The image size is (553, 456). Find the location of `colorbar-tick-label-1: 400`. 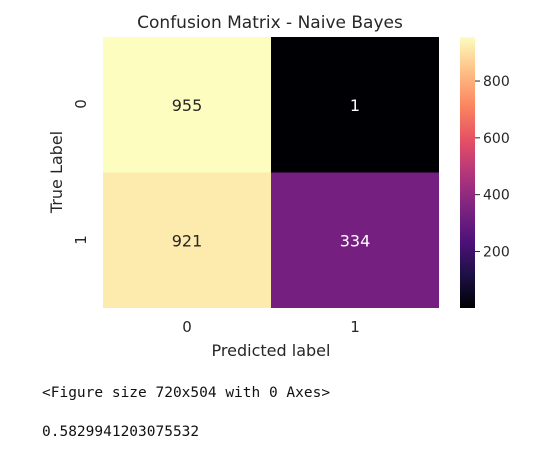

colorbar-tick-label-1: 400 is located at coordinates (496, 196).